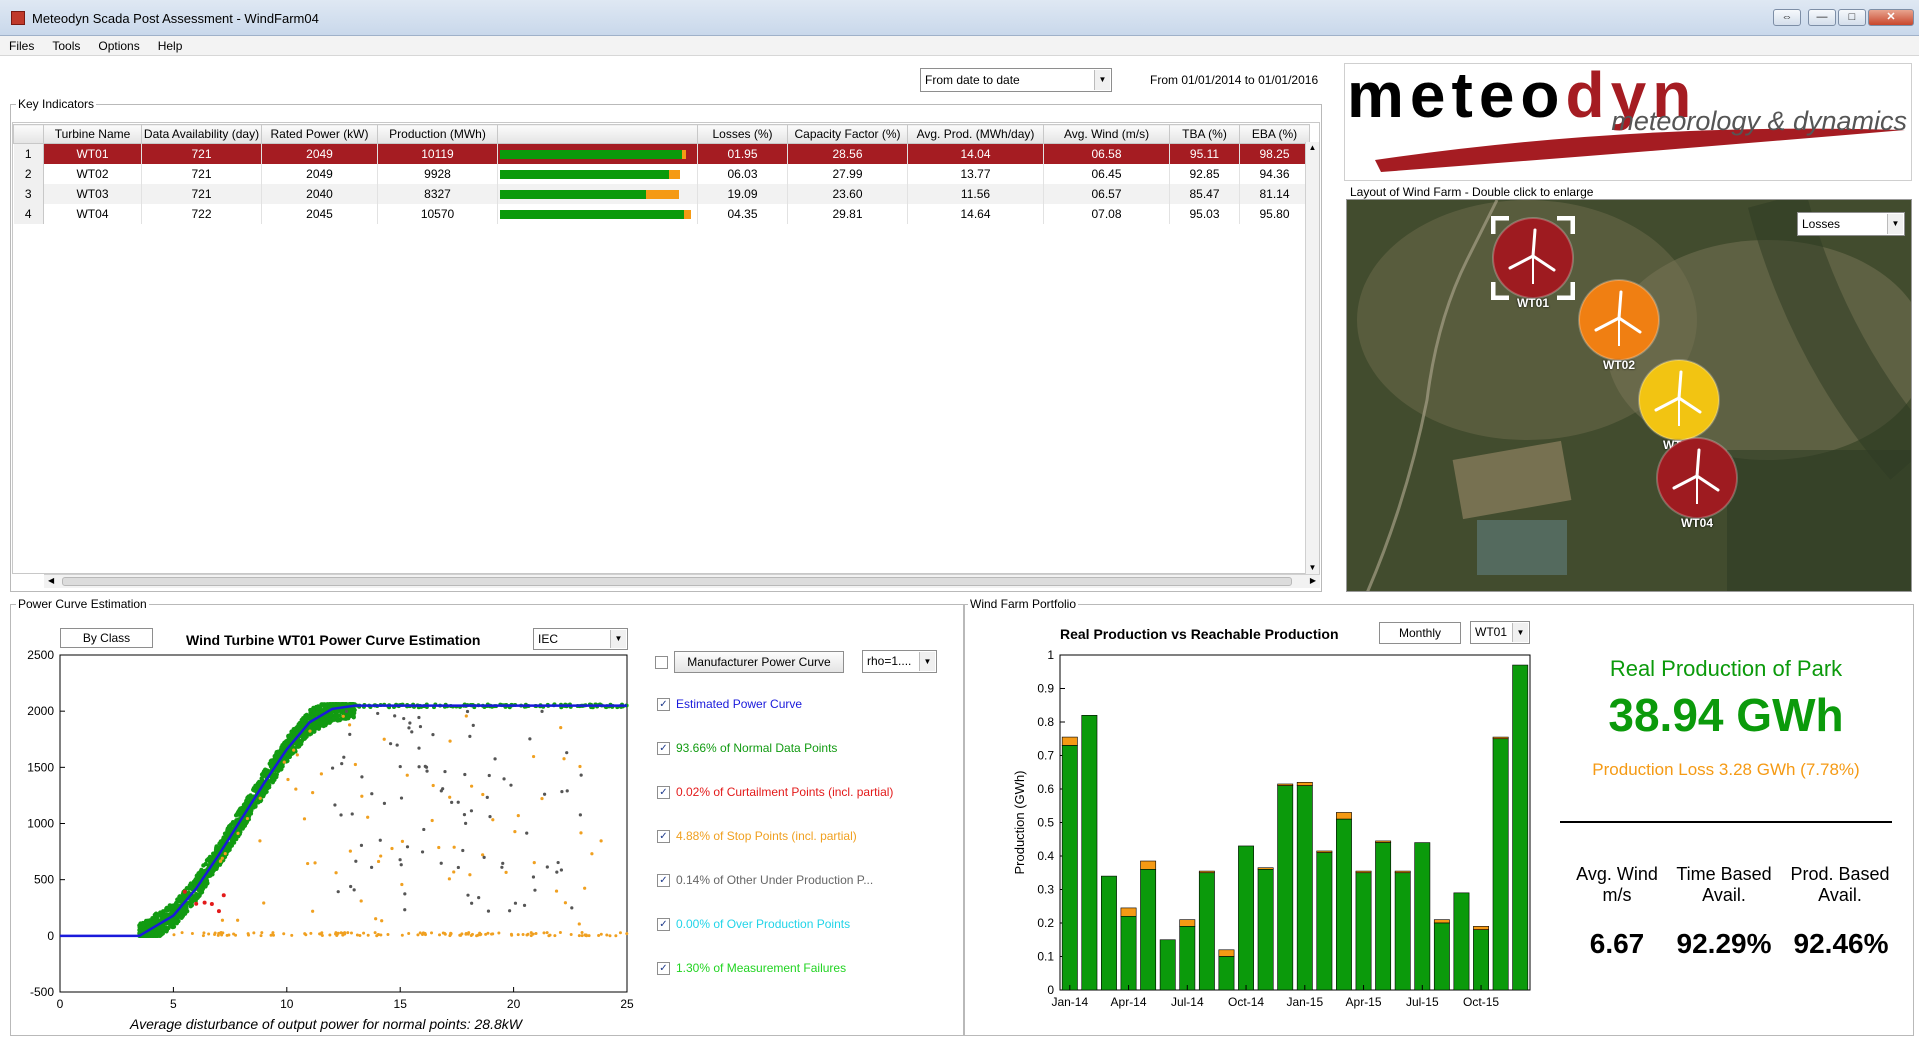  I want to click on turbine-marker-wt03: WT03, so click(1679, 405).